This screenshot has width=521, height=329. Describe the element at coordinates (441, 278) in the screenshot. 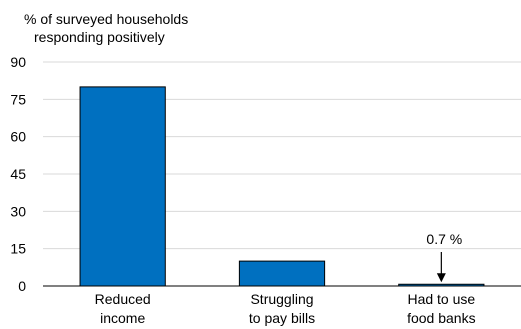

I see `annotation-arrowhead` at that location.